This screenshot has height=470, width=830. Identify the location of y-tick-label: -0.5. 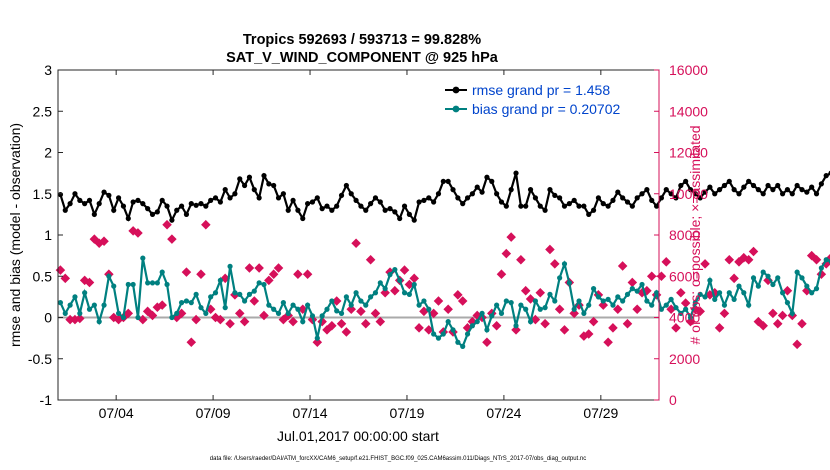
(40, 359).